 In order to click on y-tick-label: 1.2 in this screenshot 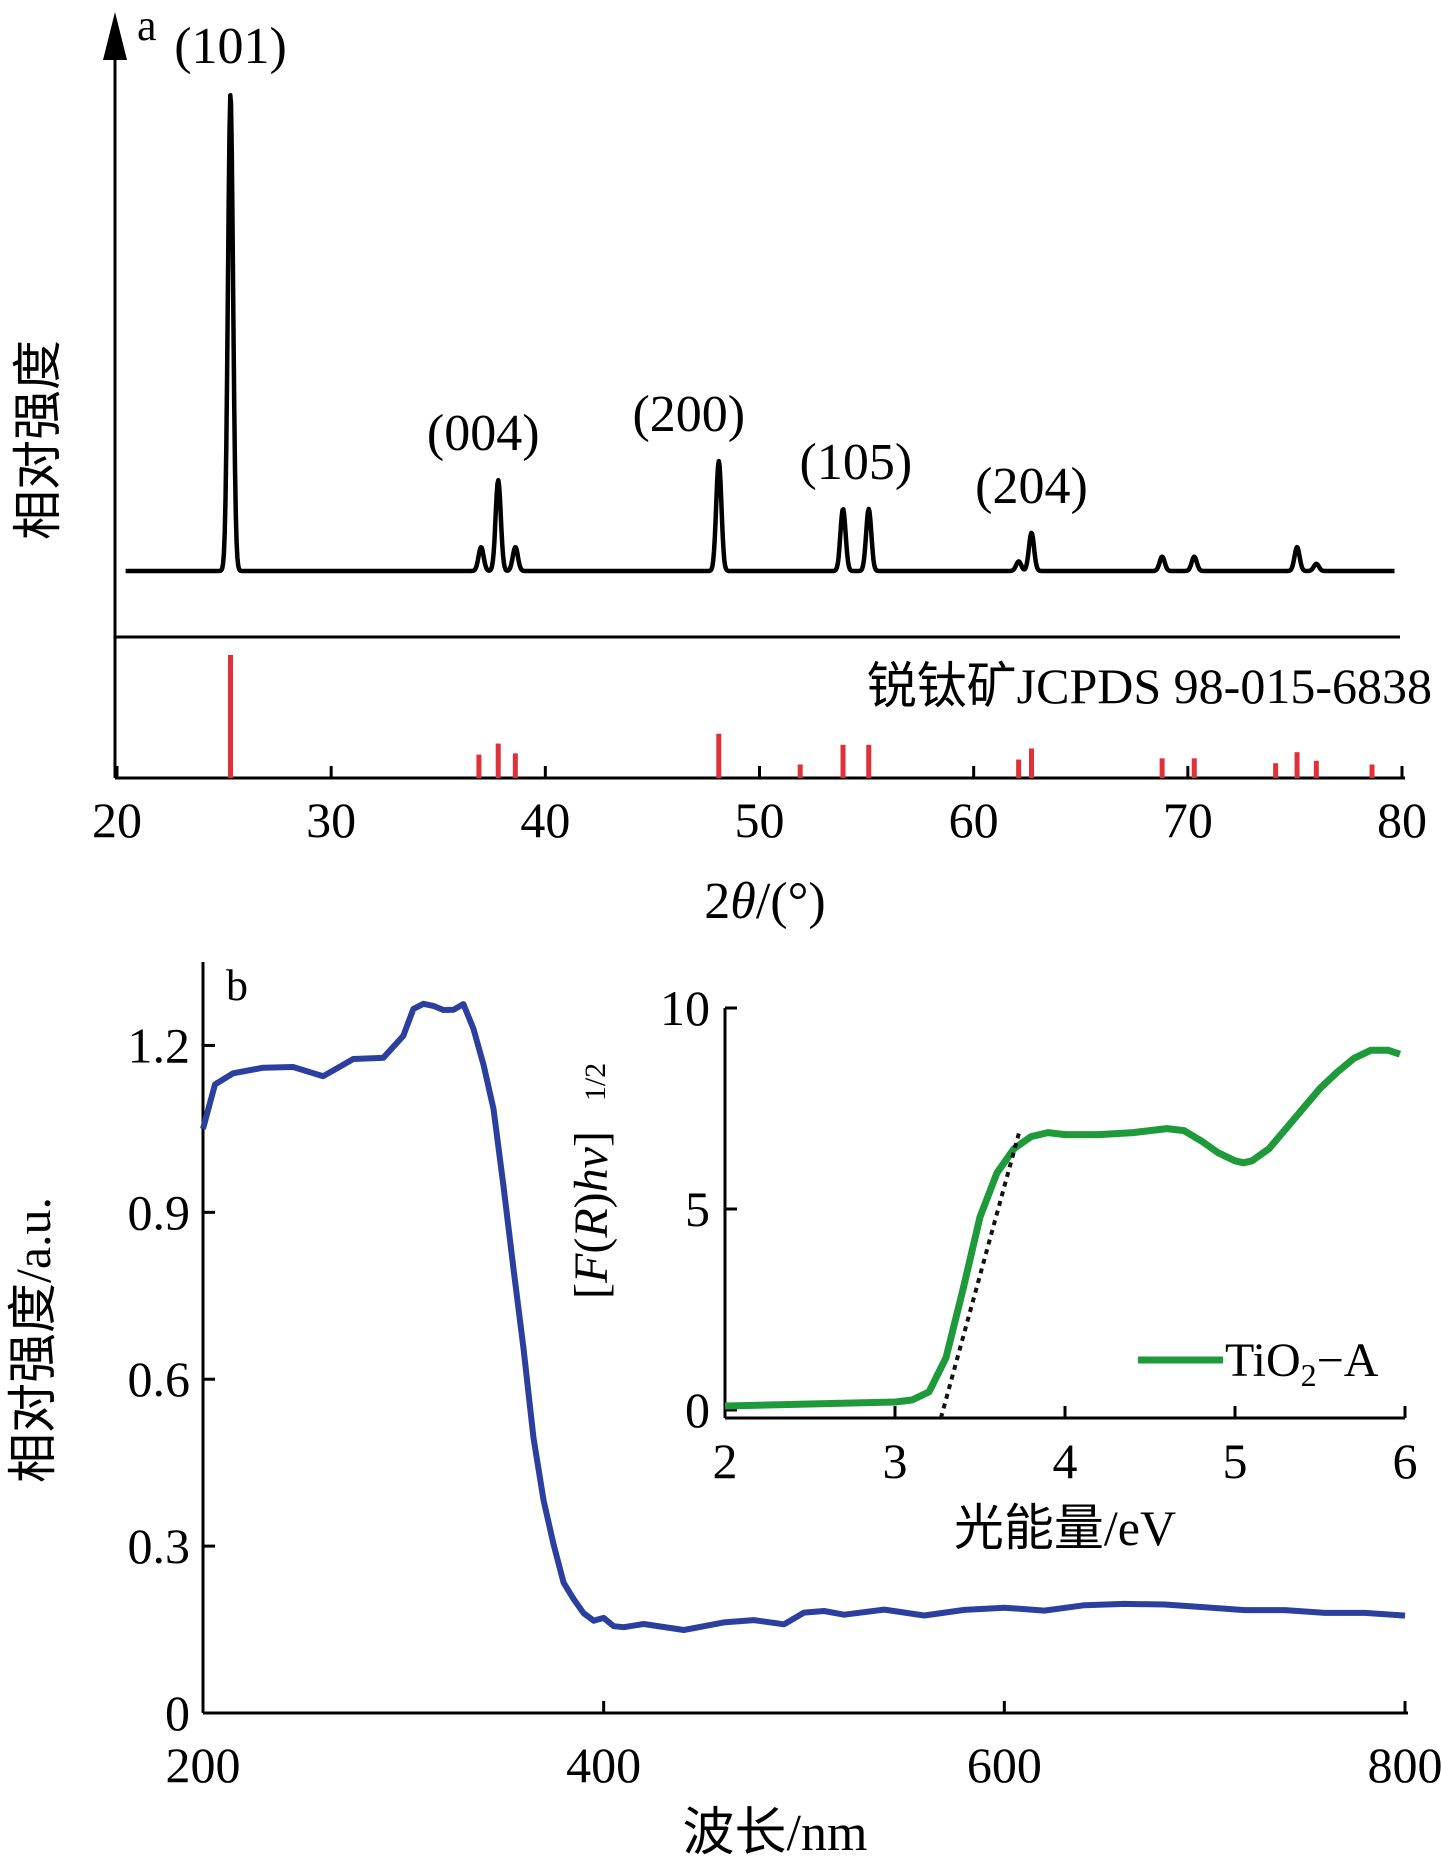, I will do `click(159, 1045)`.